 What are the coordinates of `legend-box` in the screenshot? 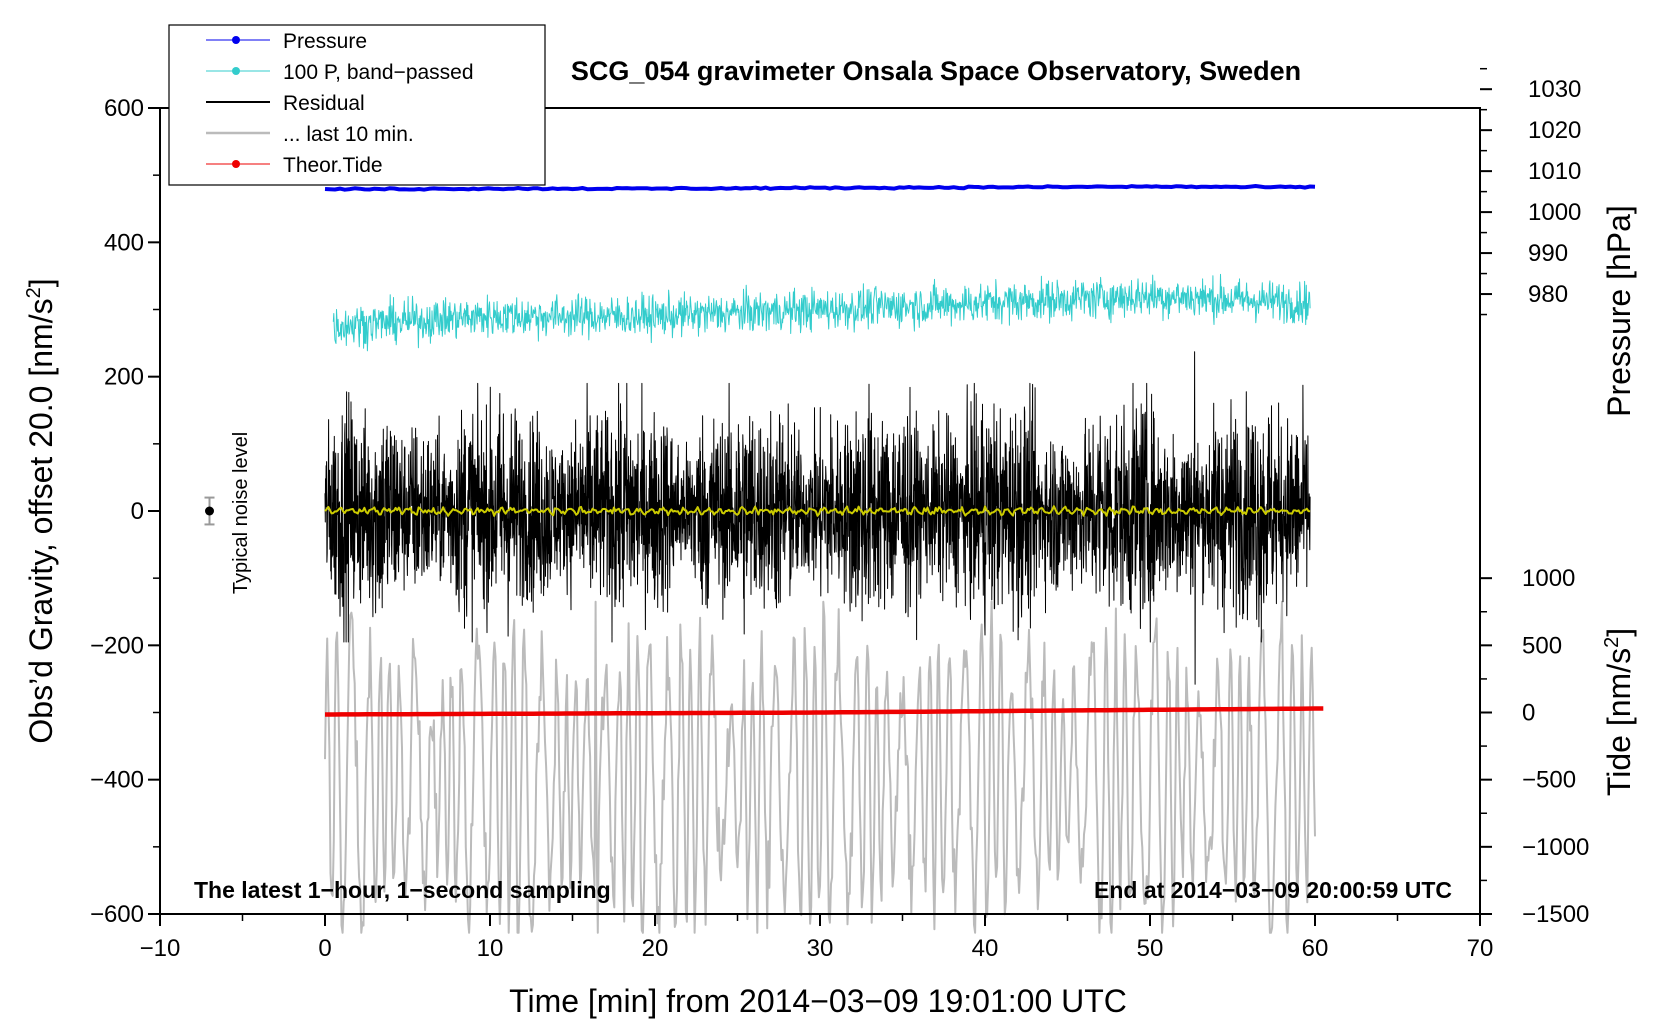 It's located at (357, 105).